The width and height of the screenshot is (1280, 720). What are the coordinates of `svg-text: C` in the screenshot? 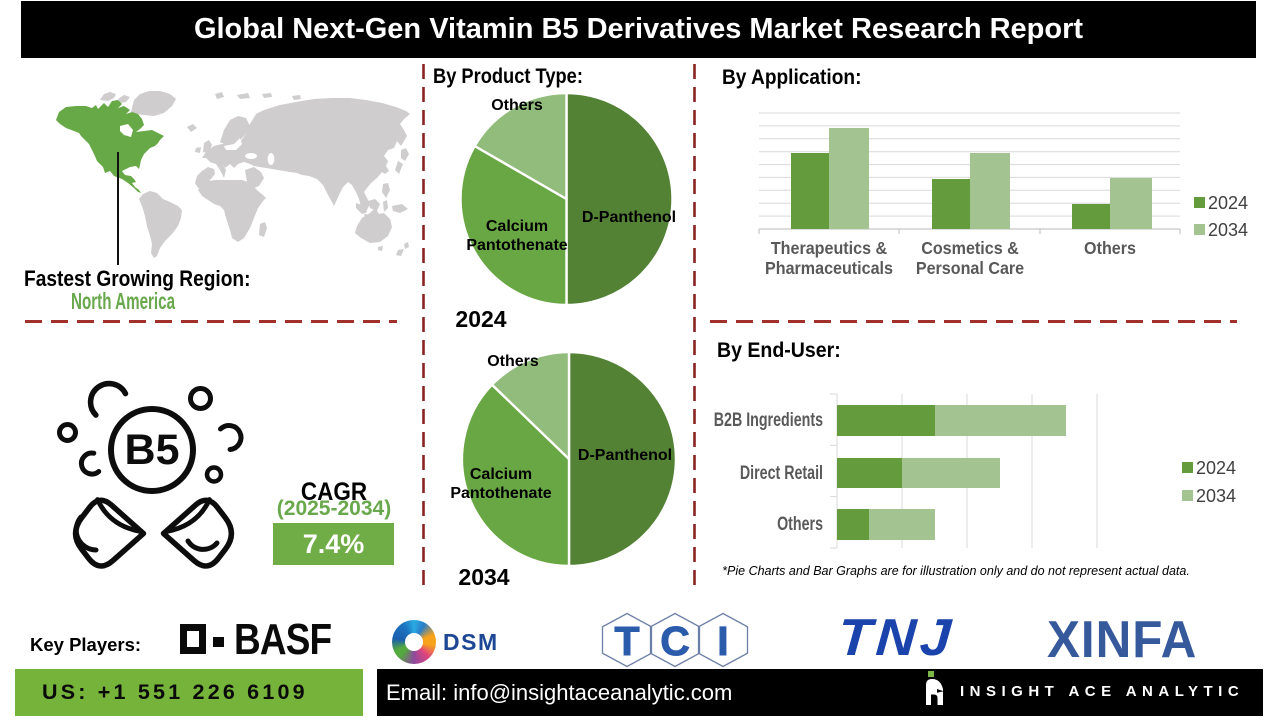 It's located at (675, 641).